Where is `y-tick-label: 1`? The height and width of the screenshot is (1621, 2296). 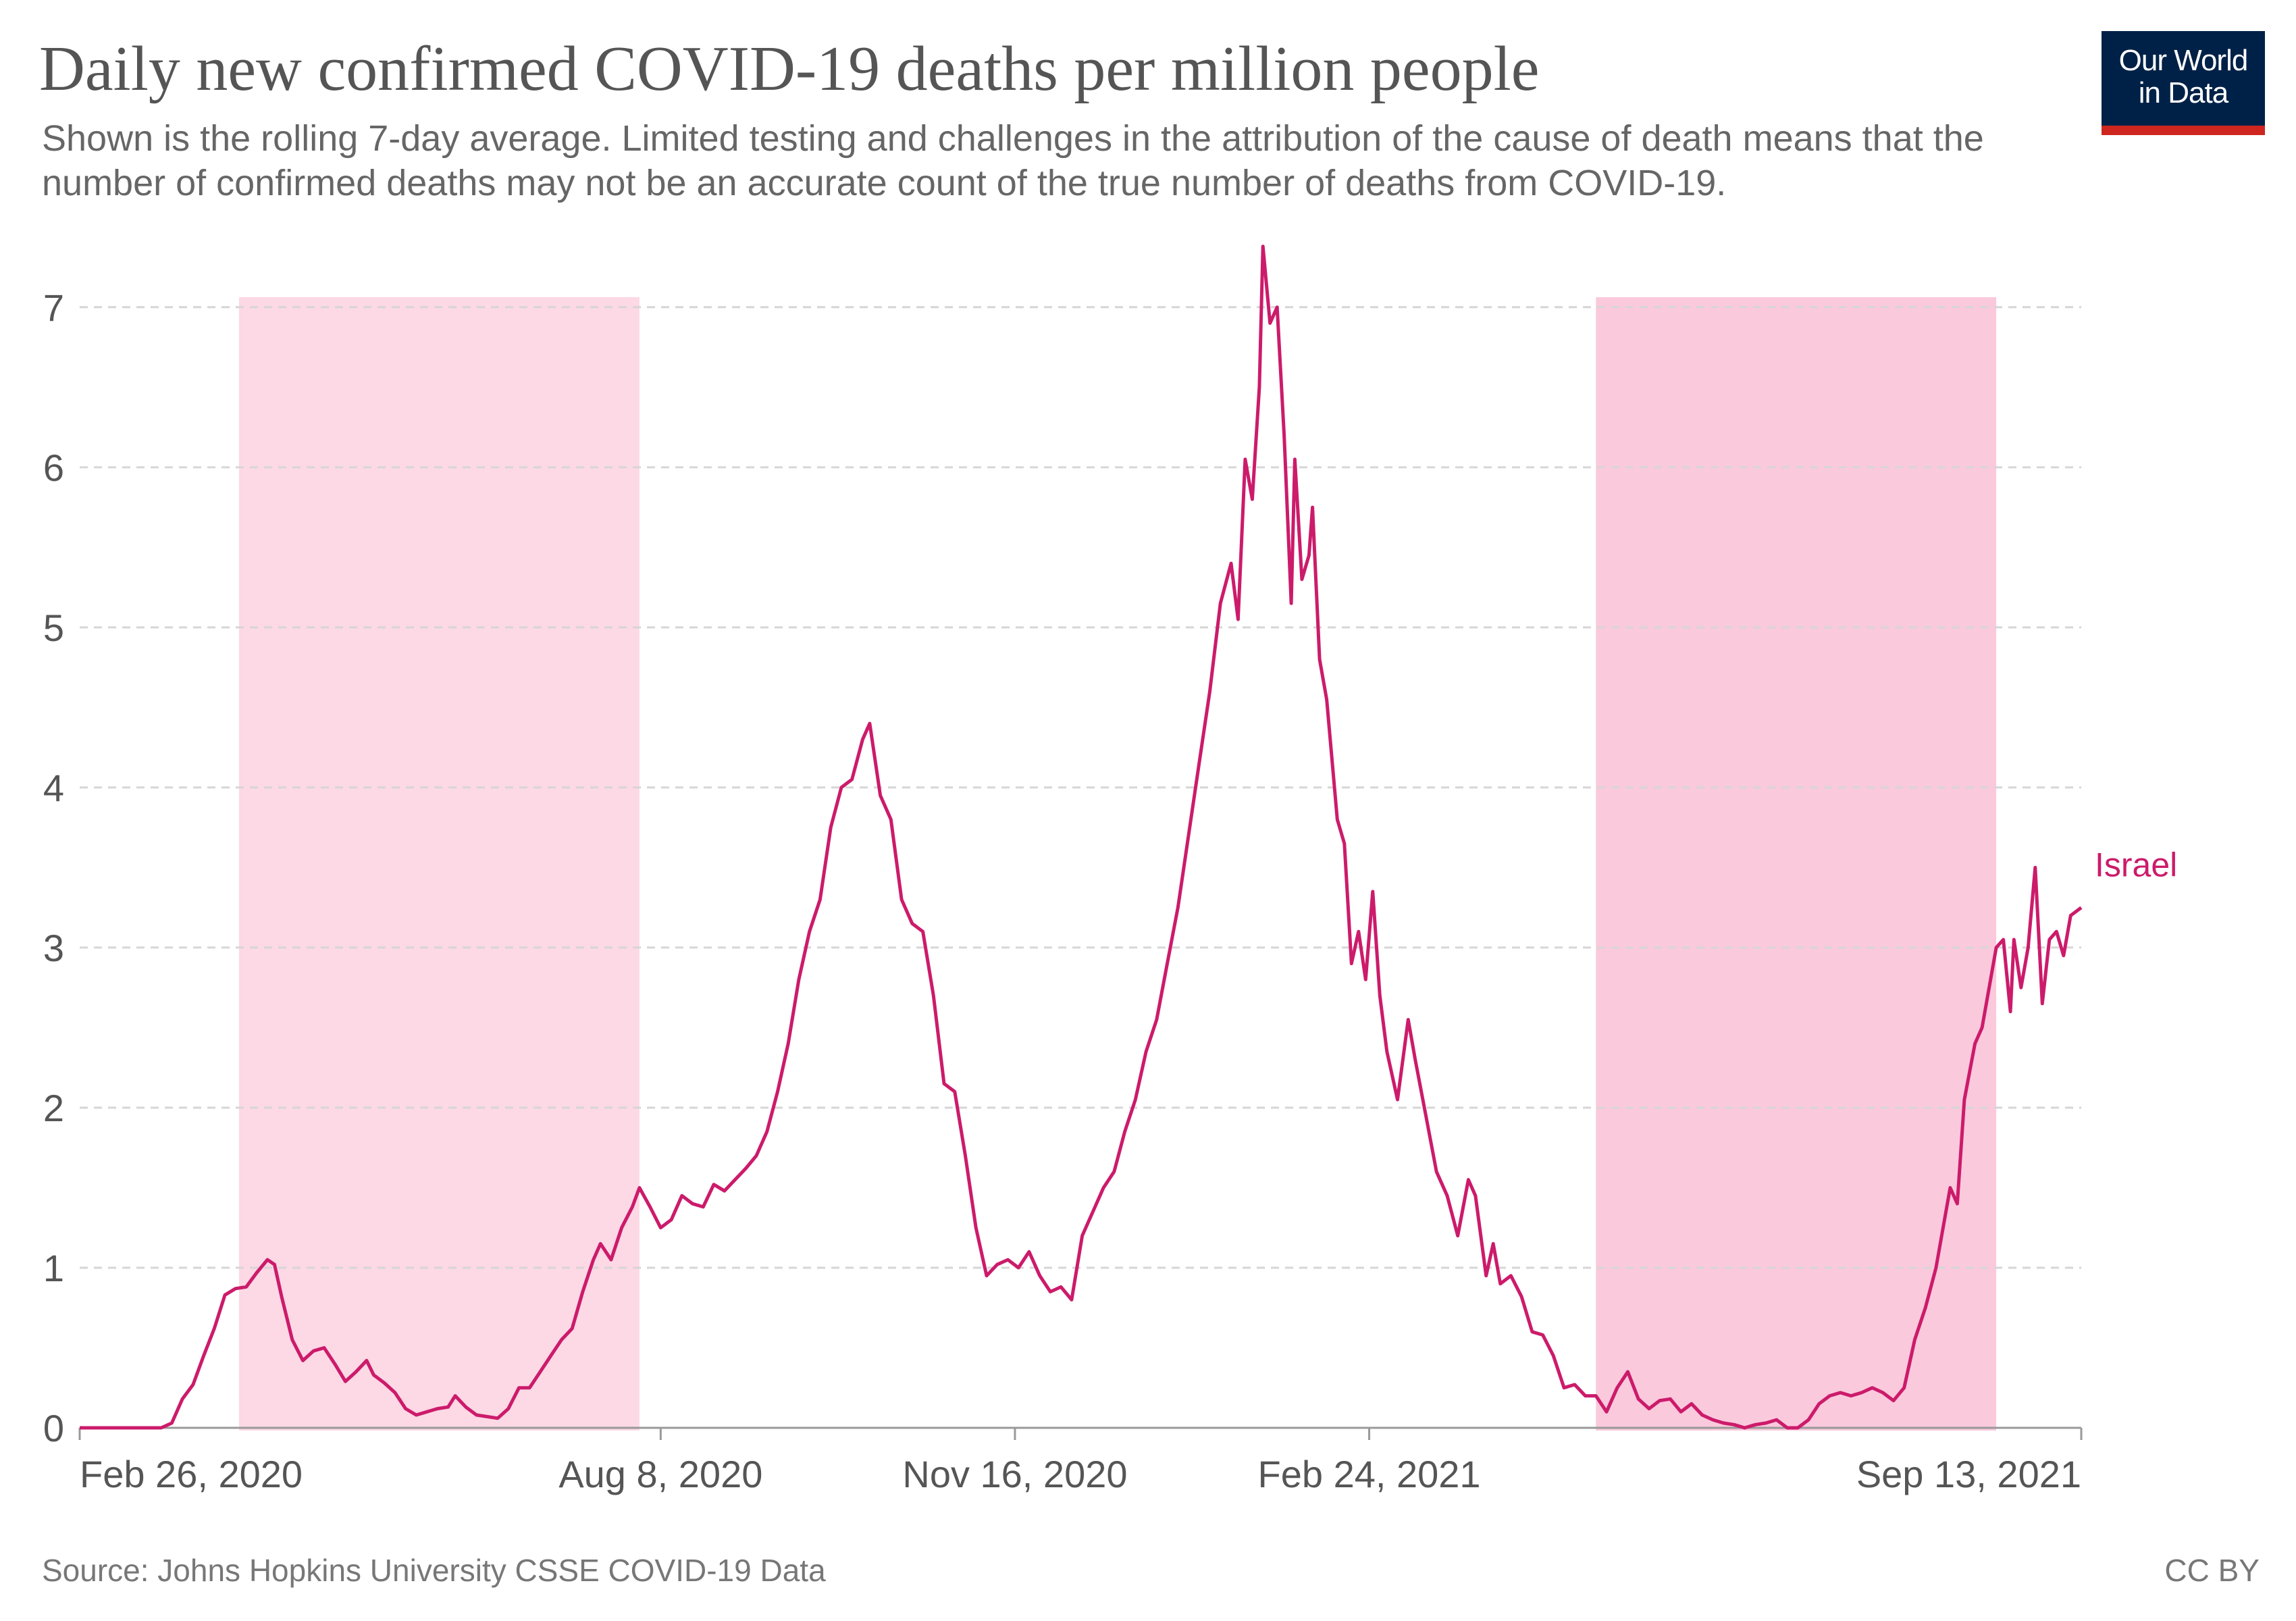
y-tick-label: 1 is located at coordinates (53, 1268).